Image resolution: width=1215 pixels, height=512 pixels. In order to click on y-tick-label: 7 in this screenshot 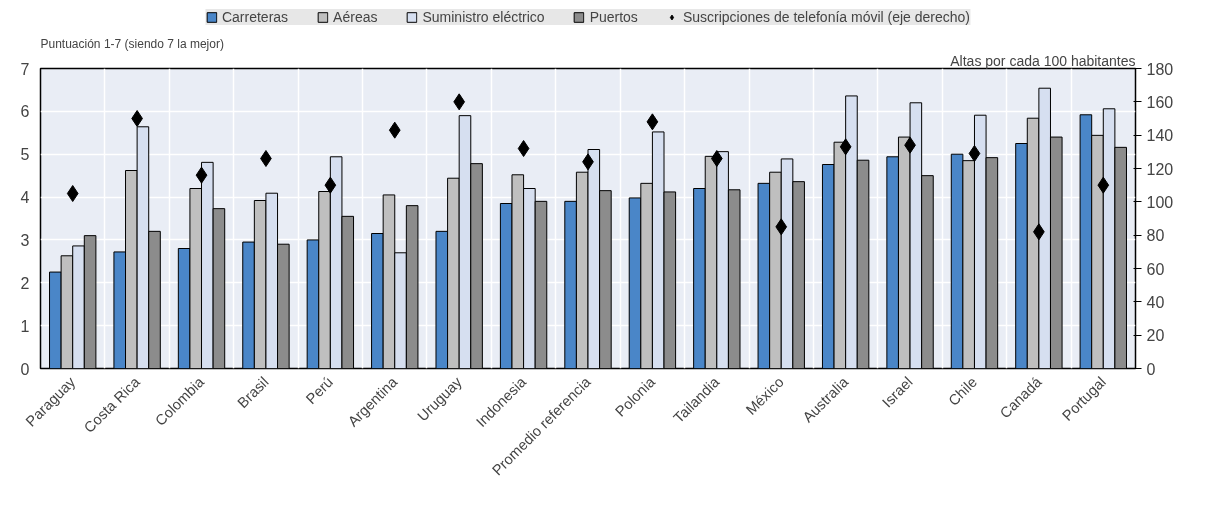, I will do `click(25, 69)`.